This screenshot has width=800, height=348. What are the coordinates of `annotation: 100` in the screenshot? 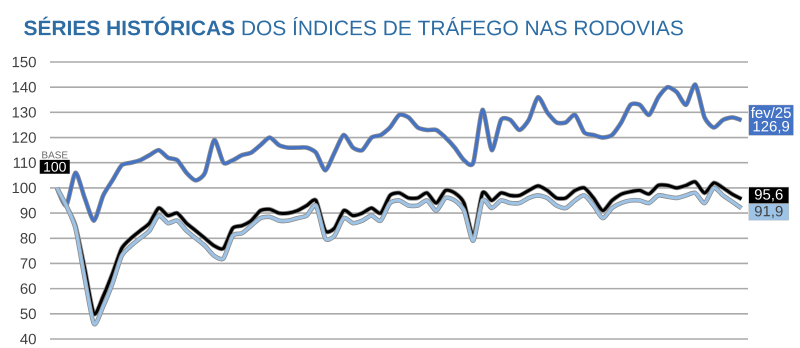 It's located at (55, 167).